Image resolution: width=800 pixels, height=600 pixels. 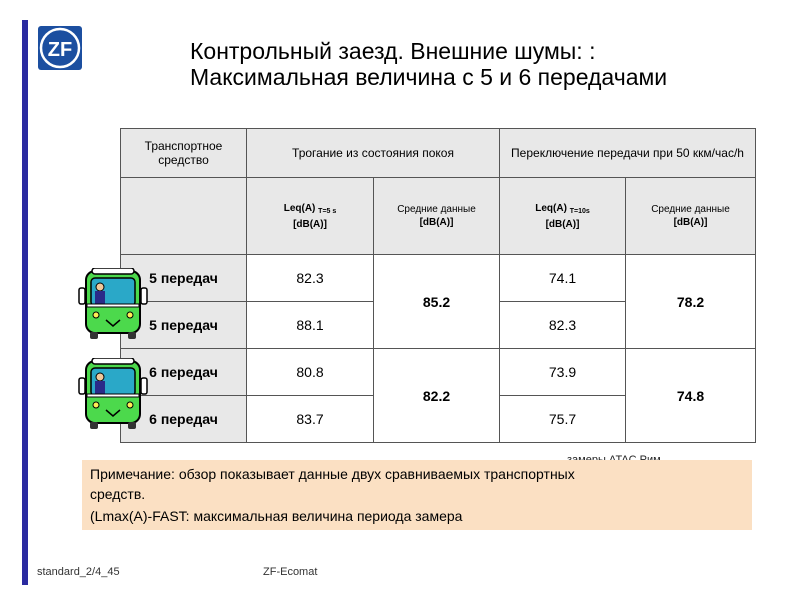 I want to click on subheader-avg-start: Средние данные [dB(A)], so click(x=436, y=216).